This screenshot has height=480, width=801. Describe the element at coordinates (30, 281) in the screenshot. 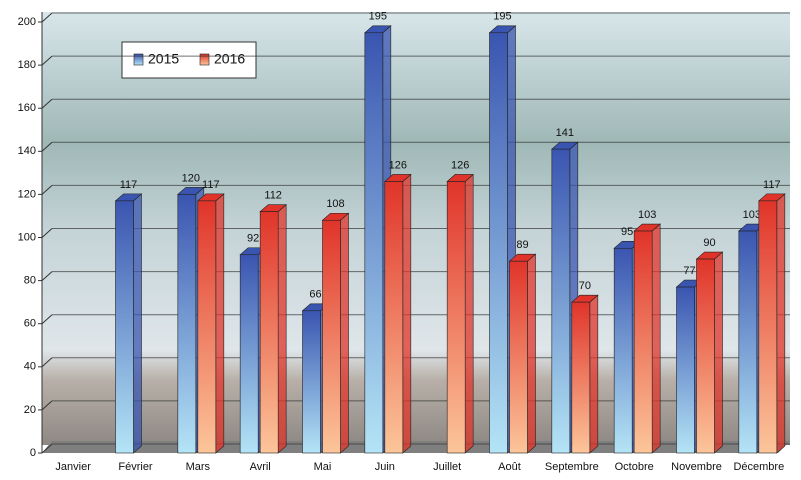

I see `y-tick-label: 80` at that location.